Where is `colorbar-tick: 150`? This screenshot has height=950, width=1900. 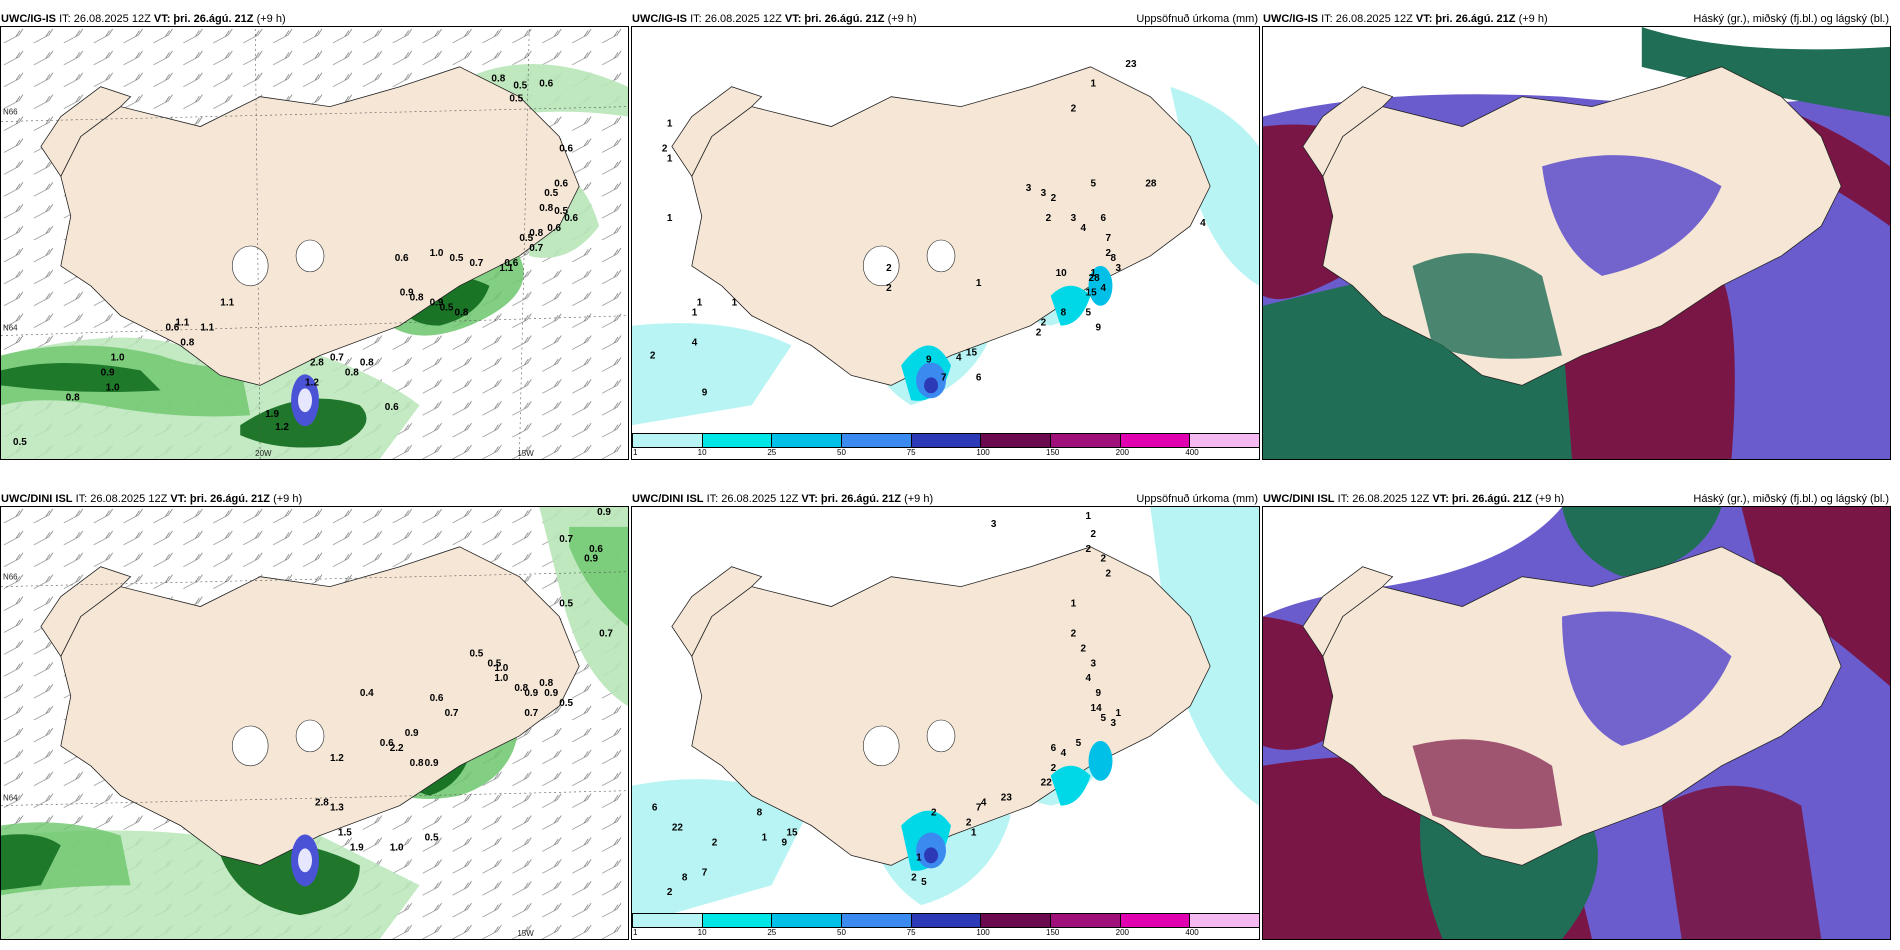
colorbar-tick: 150 is located at coordinates (1053, 932).